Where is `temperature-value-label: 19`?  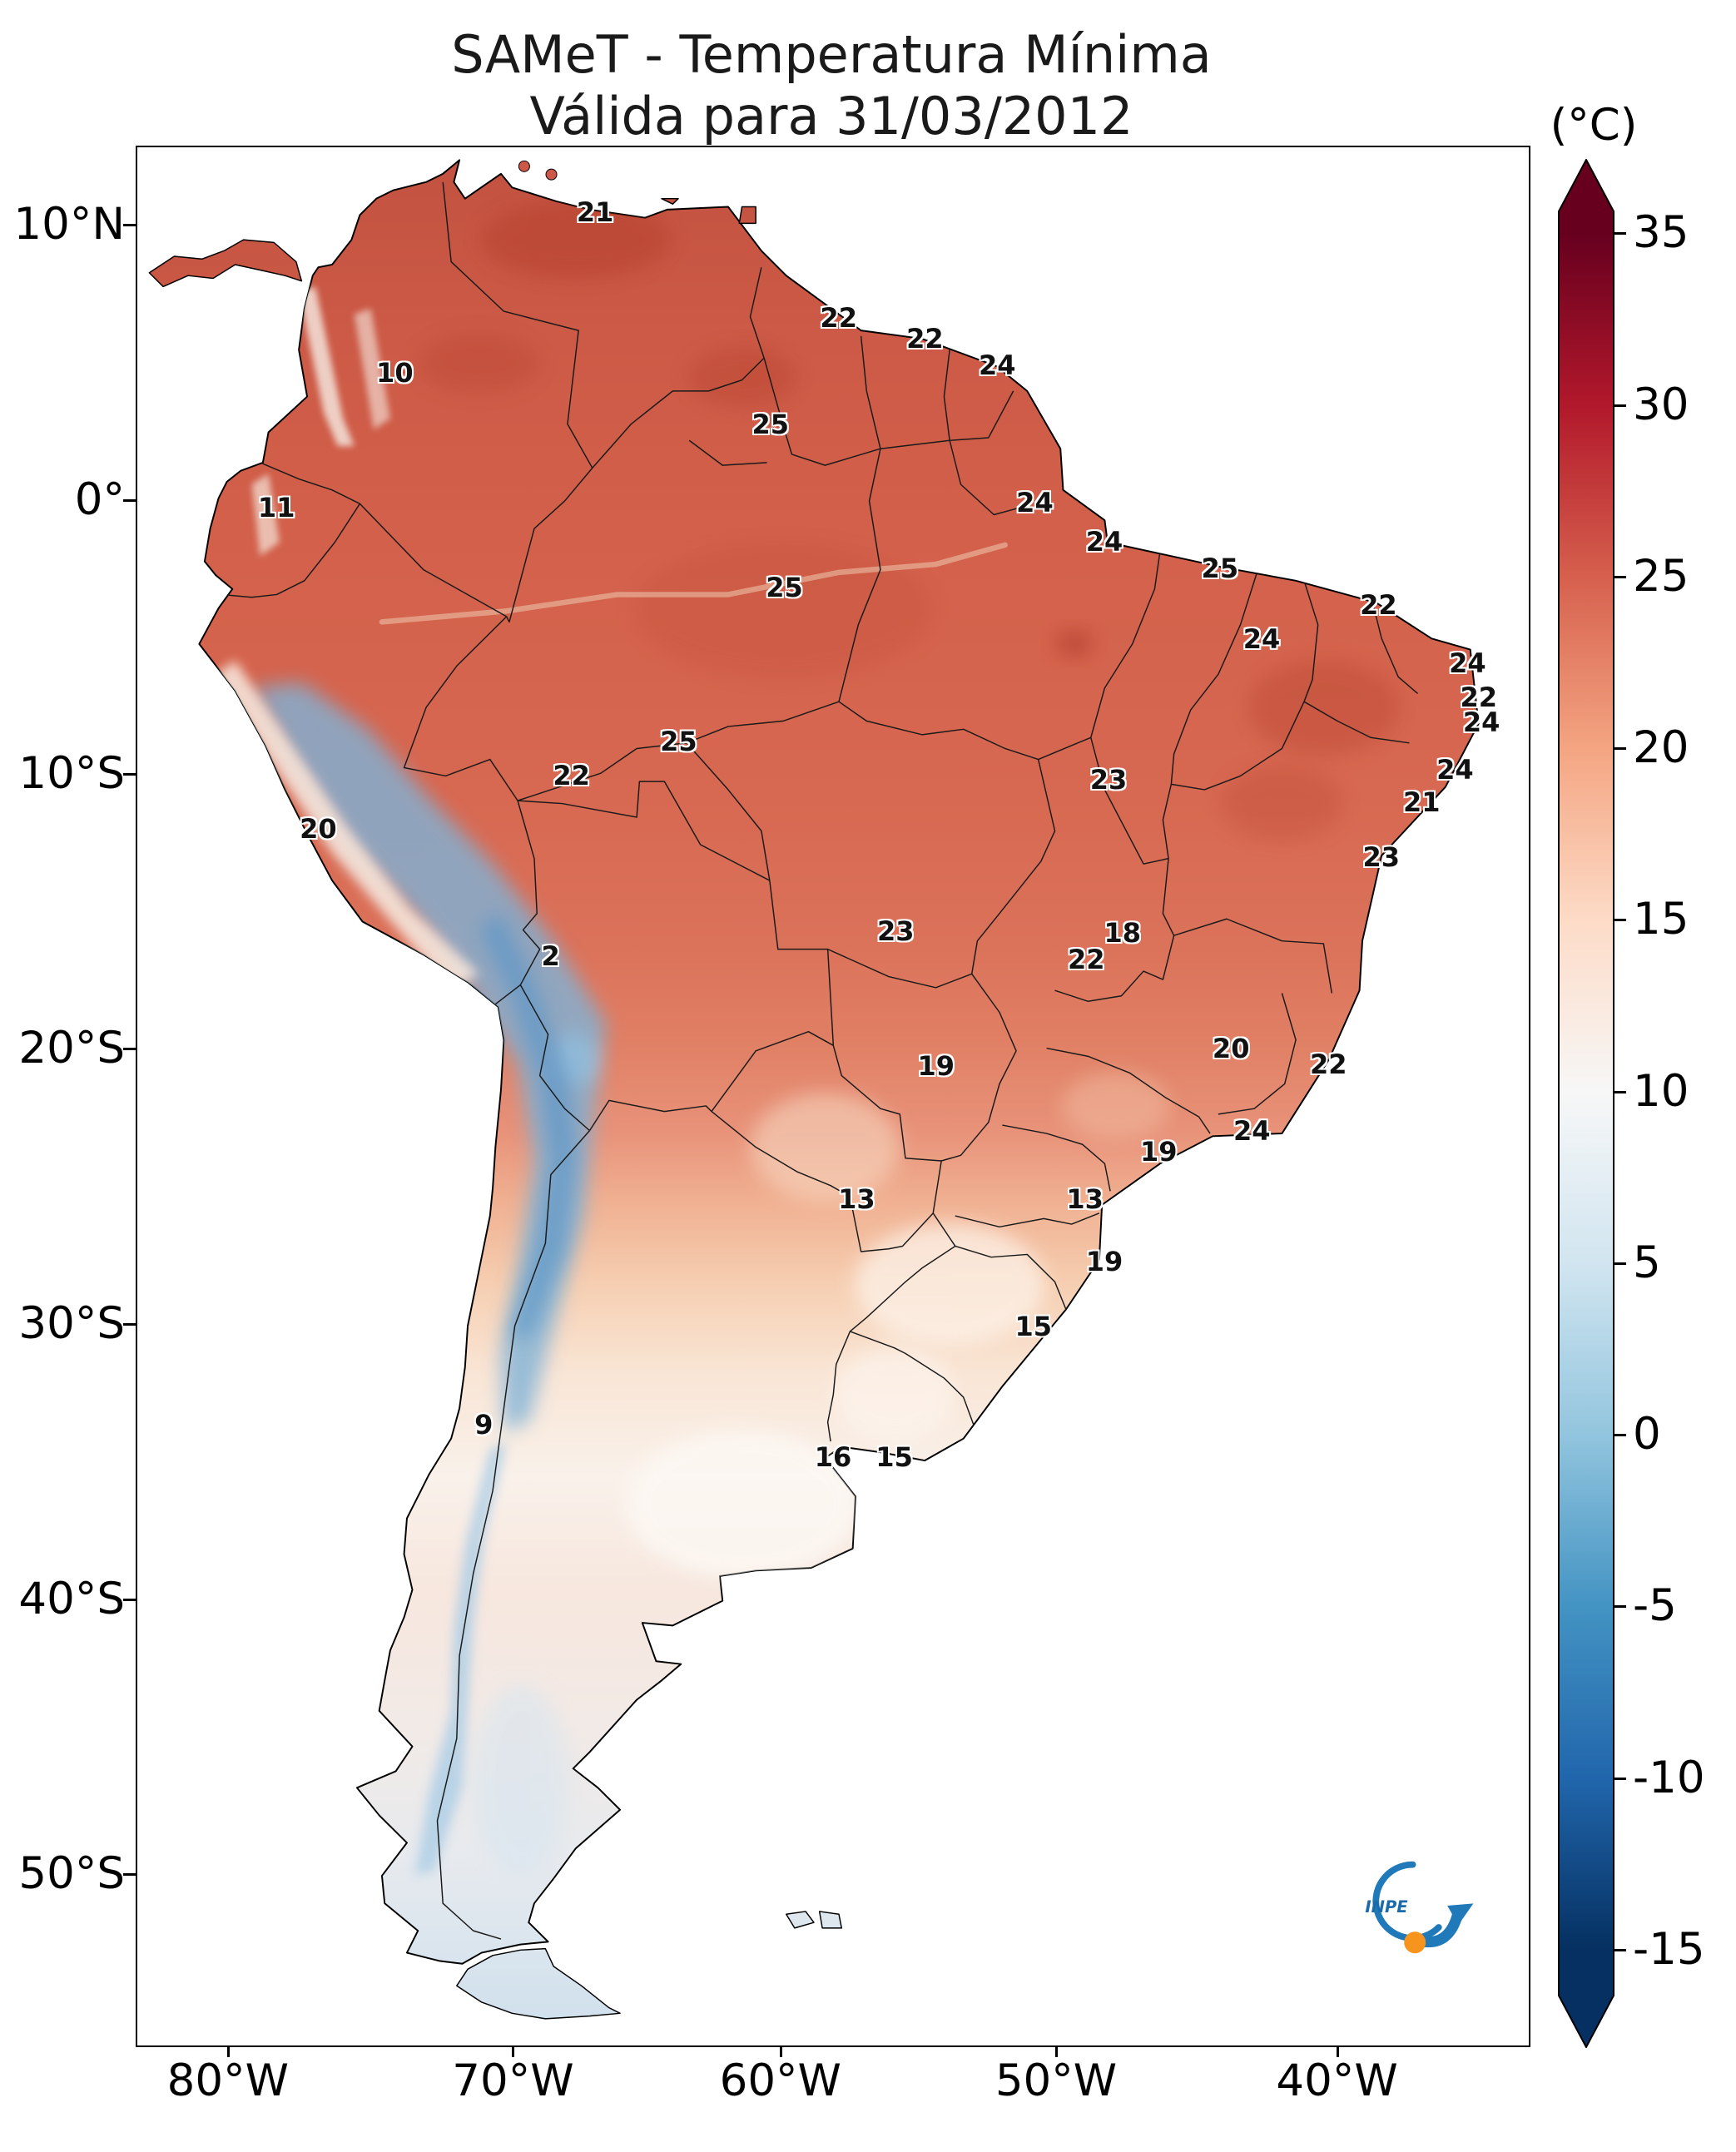
temperature-value-label: 19 is located at coordinates (1104, 1261).